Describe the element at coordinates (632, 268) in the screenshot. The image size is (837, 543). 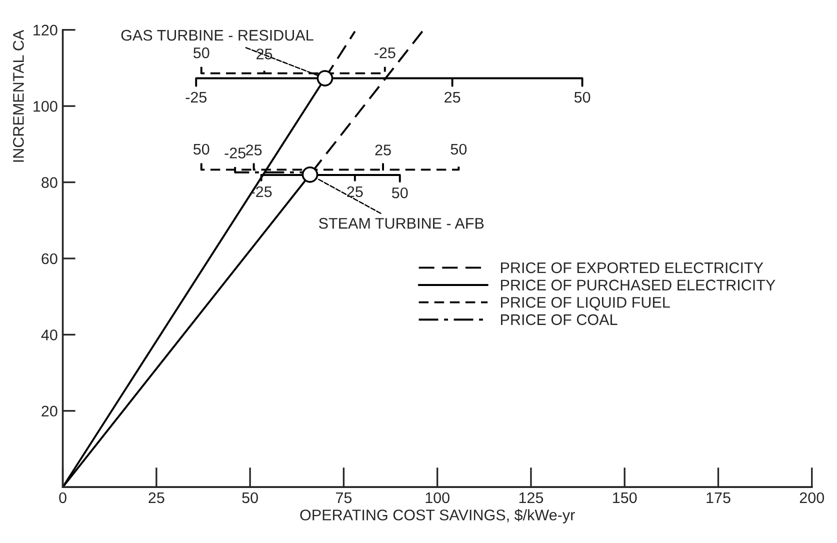
I see `legend-label: PRICE OF EXPORTED ELECTRICITY` at that location.